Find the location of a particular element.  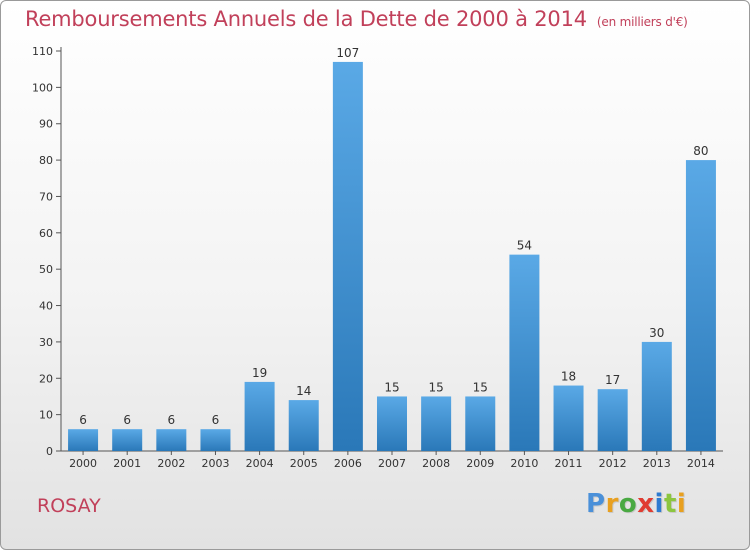

chart-unit: (en milliers d'€) is located at coordinates (642, 22).